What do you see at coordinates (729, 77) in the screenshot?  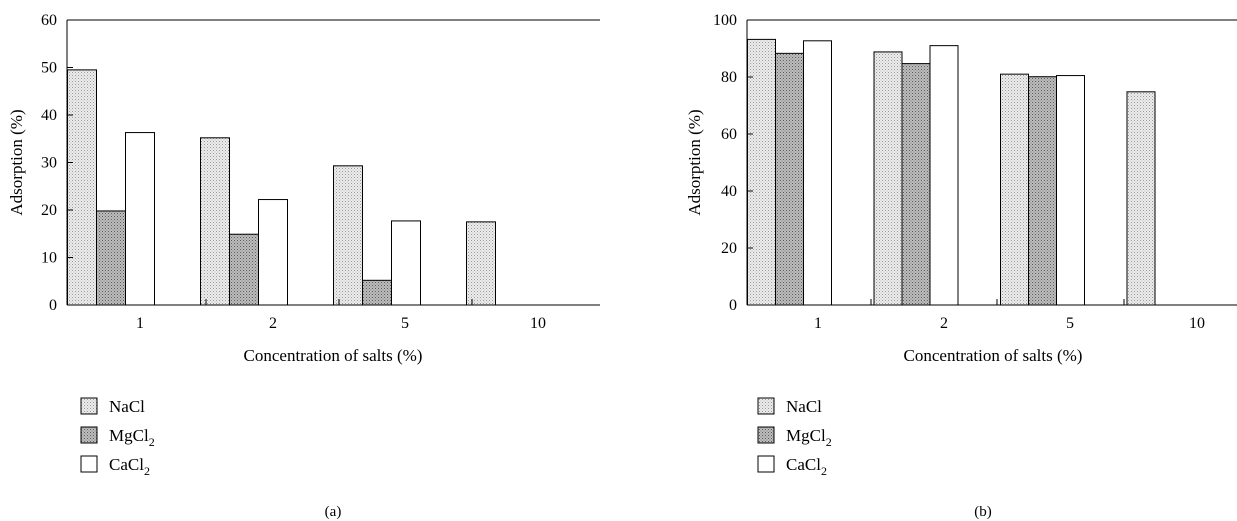 I see `y-tick-label: 80` at bounding box center [729, 77].